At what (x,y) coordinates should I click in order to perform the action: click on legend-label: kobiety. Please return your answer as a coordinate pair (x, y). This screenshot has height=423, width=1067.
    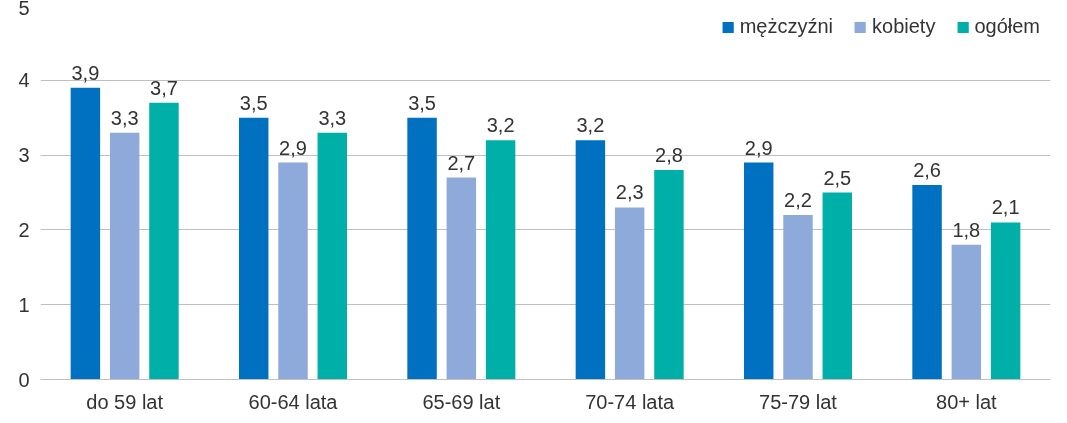
    Looking at the image, I should click on (904, 26).